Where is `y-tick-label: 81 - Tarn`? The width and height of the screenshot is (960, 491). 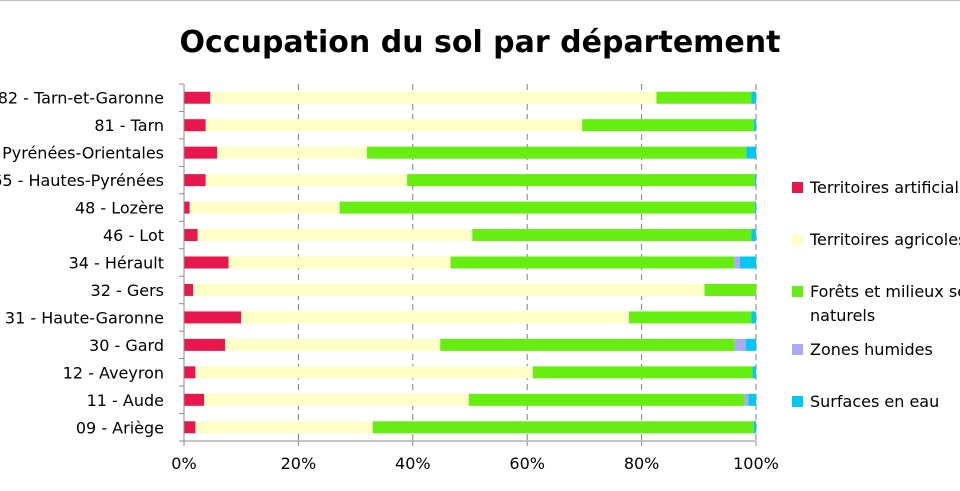 y-tick-label: 81 - Tarn is located at coordinates (129, 125).